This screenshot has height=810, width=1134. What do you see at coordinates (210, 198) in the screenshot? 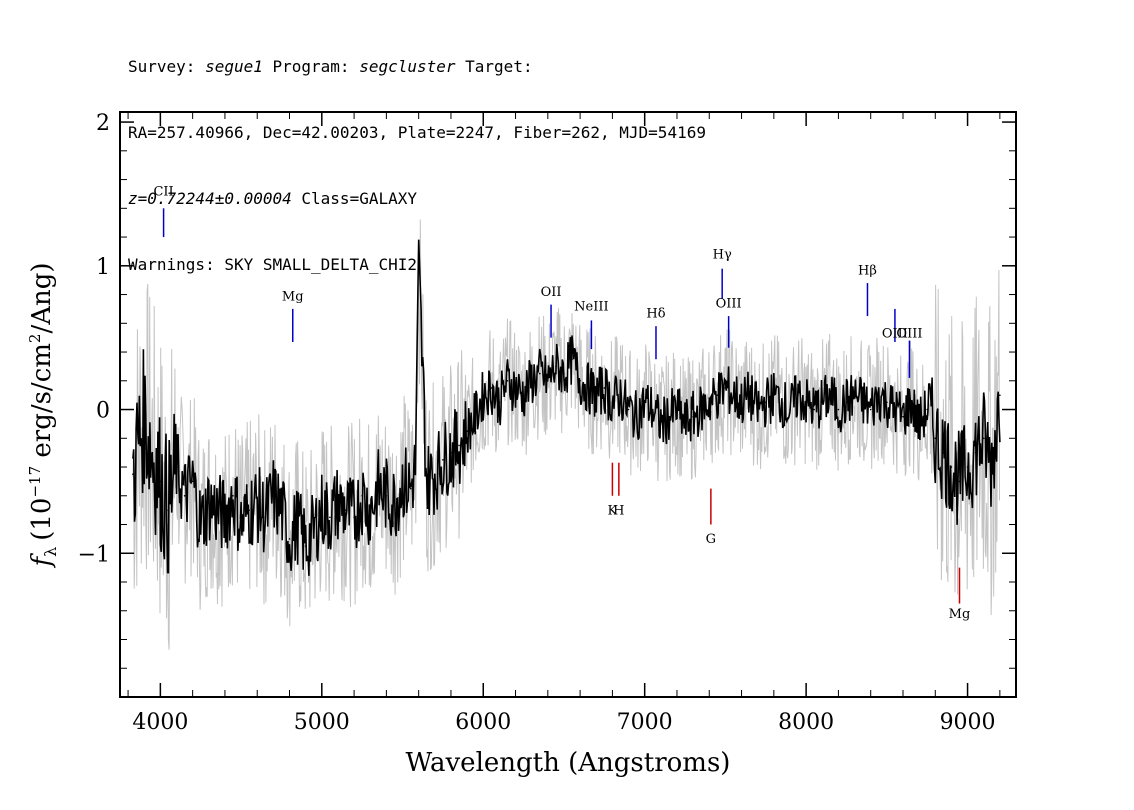
I see `redshift-value: z=0.72244±0.00004` at bounding box center [210, 198].